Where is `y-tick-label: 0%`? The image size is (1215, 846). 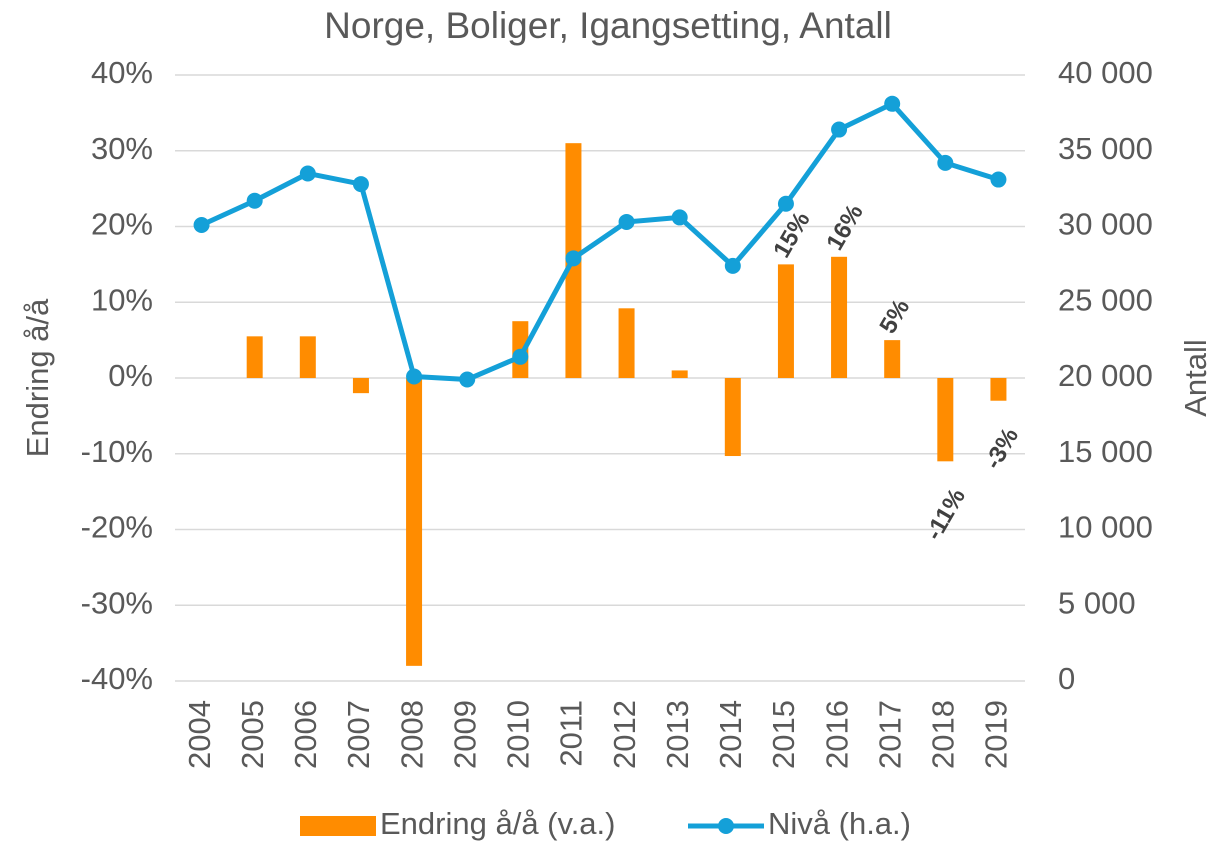 y-tick-label: 0% is located at coordinates (130, 375).